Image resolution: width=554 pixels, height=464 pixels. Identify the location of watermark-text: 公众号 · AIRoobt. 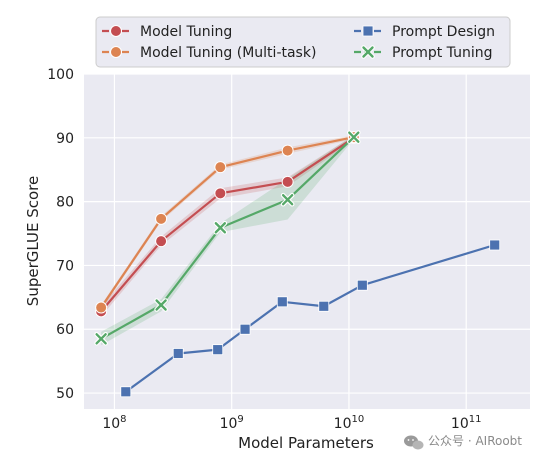
(475, 441).